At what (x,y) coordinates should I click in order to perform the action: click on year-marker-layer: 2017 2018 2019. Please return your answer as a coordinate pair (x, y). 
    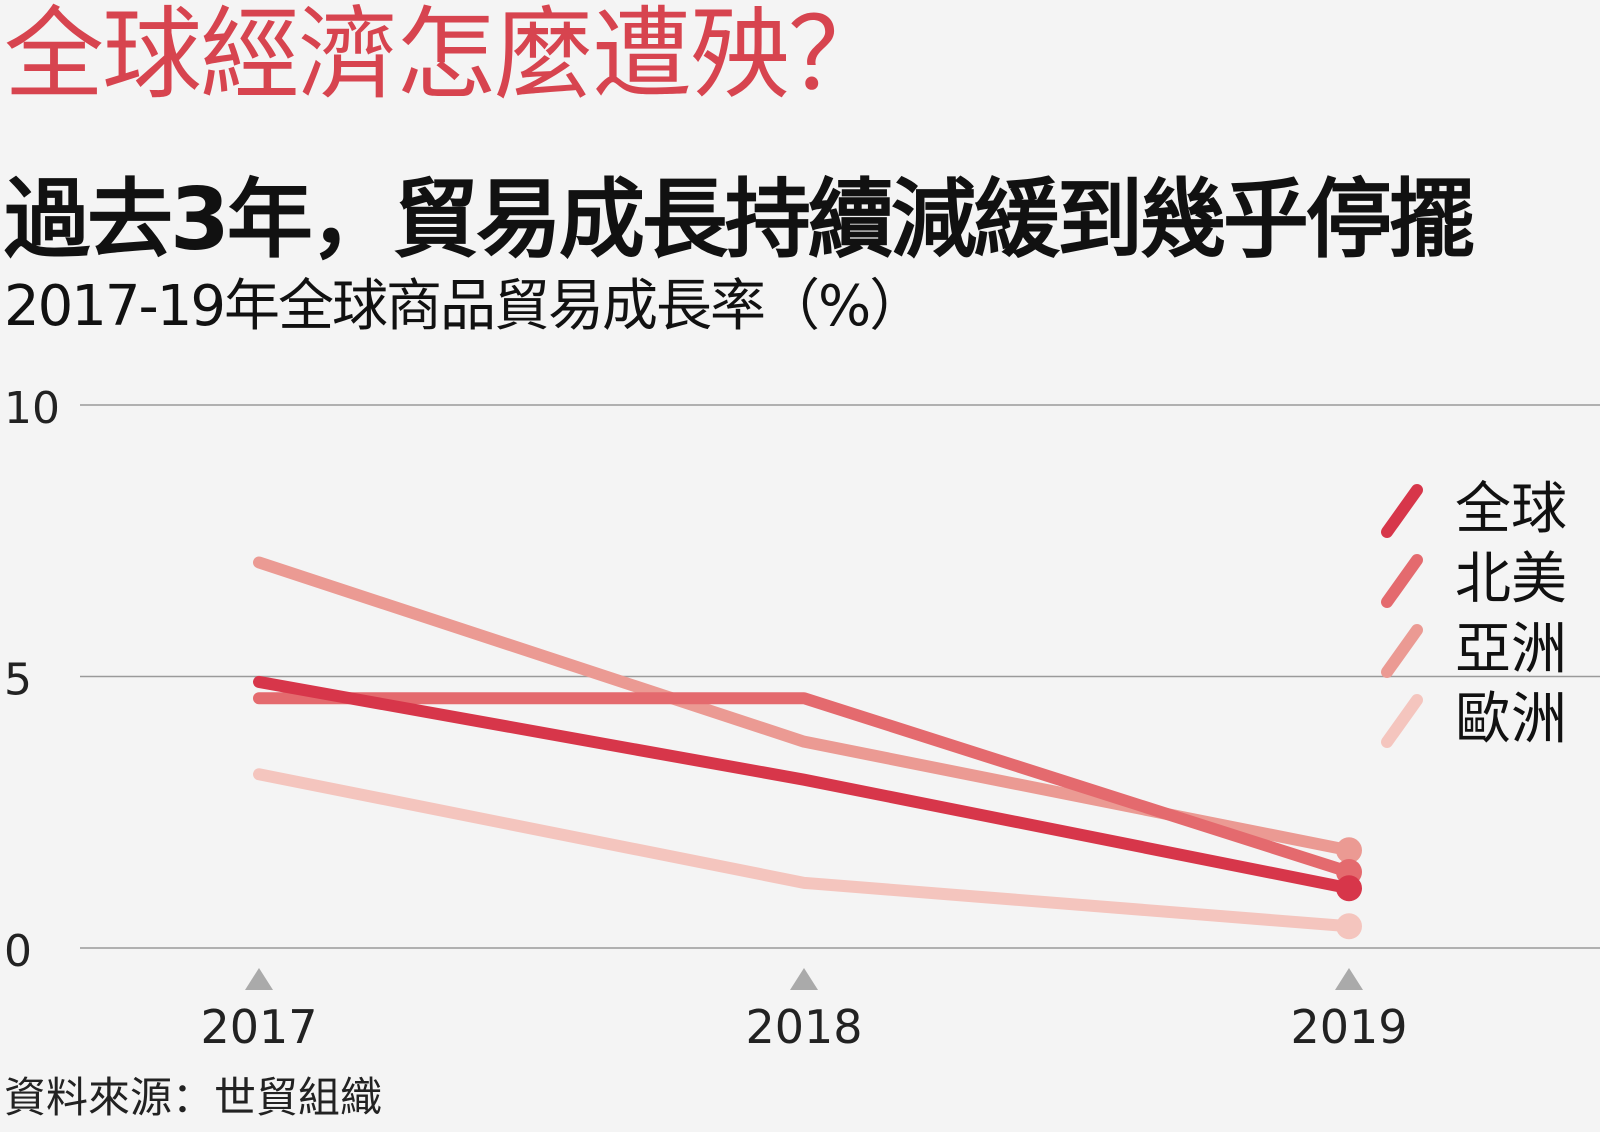
    Looking at the image, I should click on (804, 1011).